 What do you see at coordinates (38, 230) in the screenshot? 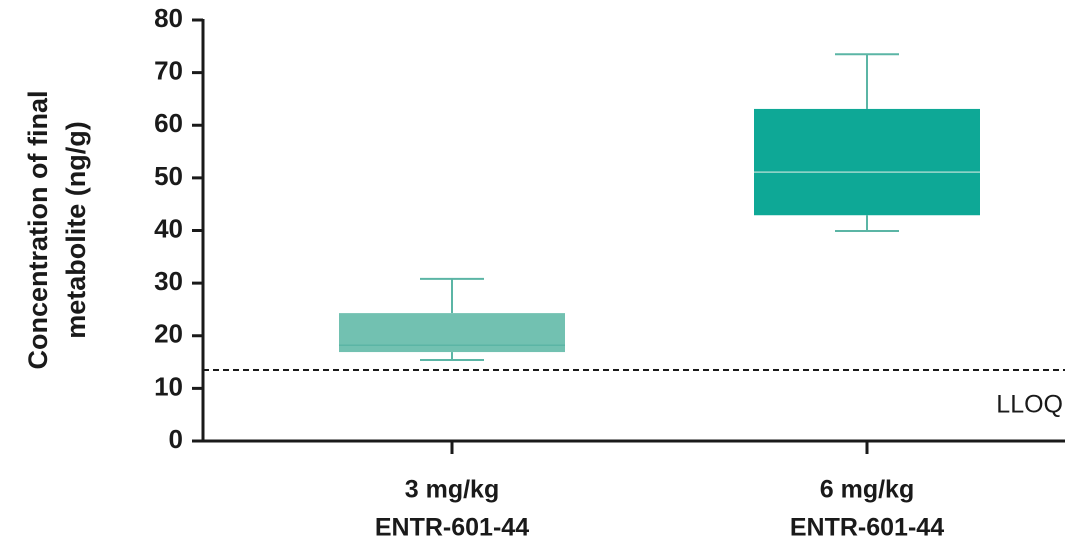
I see `y-axis-label: Concentration of final` at bounding box center [38, 230].